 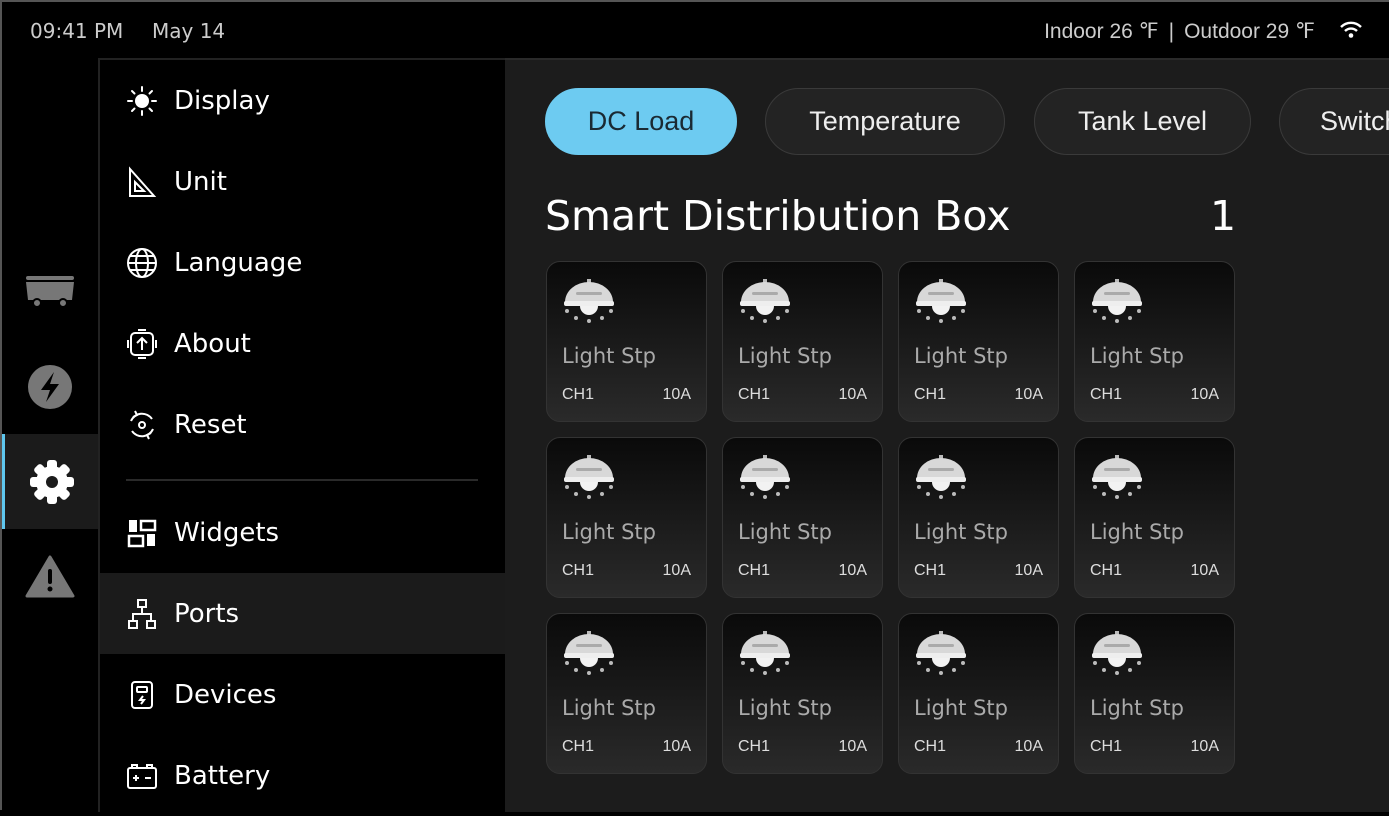 I want to click on menu-item-label: Reset, so click(x=210, y=424).